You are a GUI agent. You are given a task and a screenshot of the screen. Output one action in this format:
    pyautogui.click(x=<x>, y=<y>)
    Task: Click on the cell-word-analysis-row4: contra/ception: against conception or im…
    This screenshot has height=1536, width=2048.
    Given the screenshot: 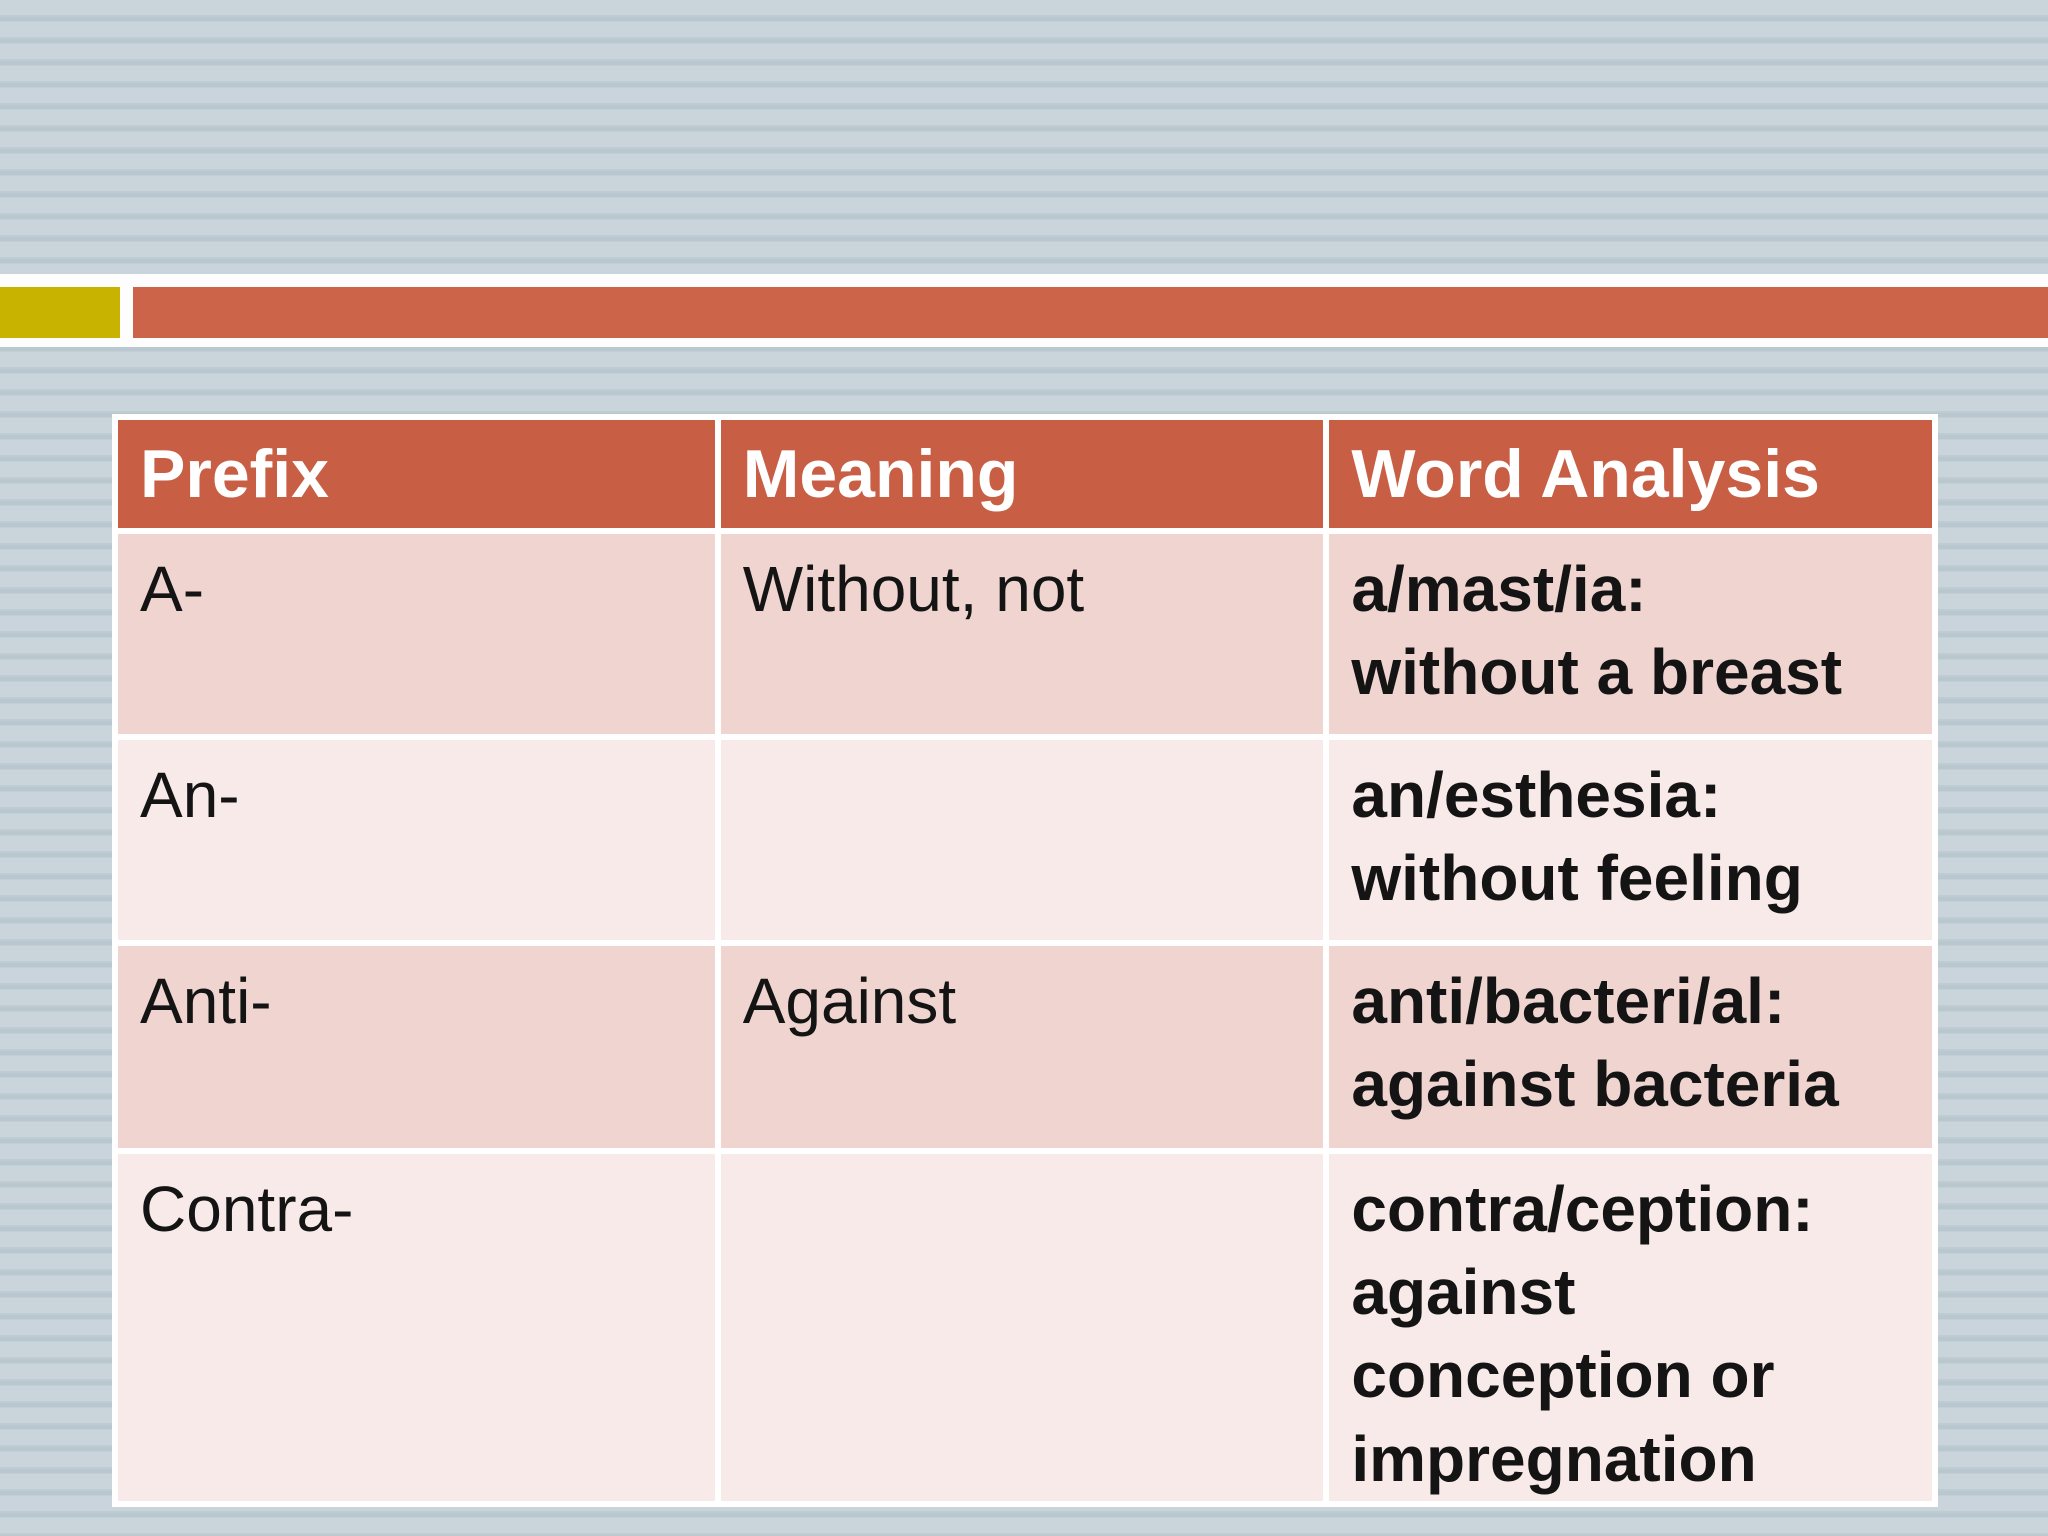 What is the action you would take?
    pyautogui.click(x=1630, y=1327)
    